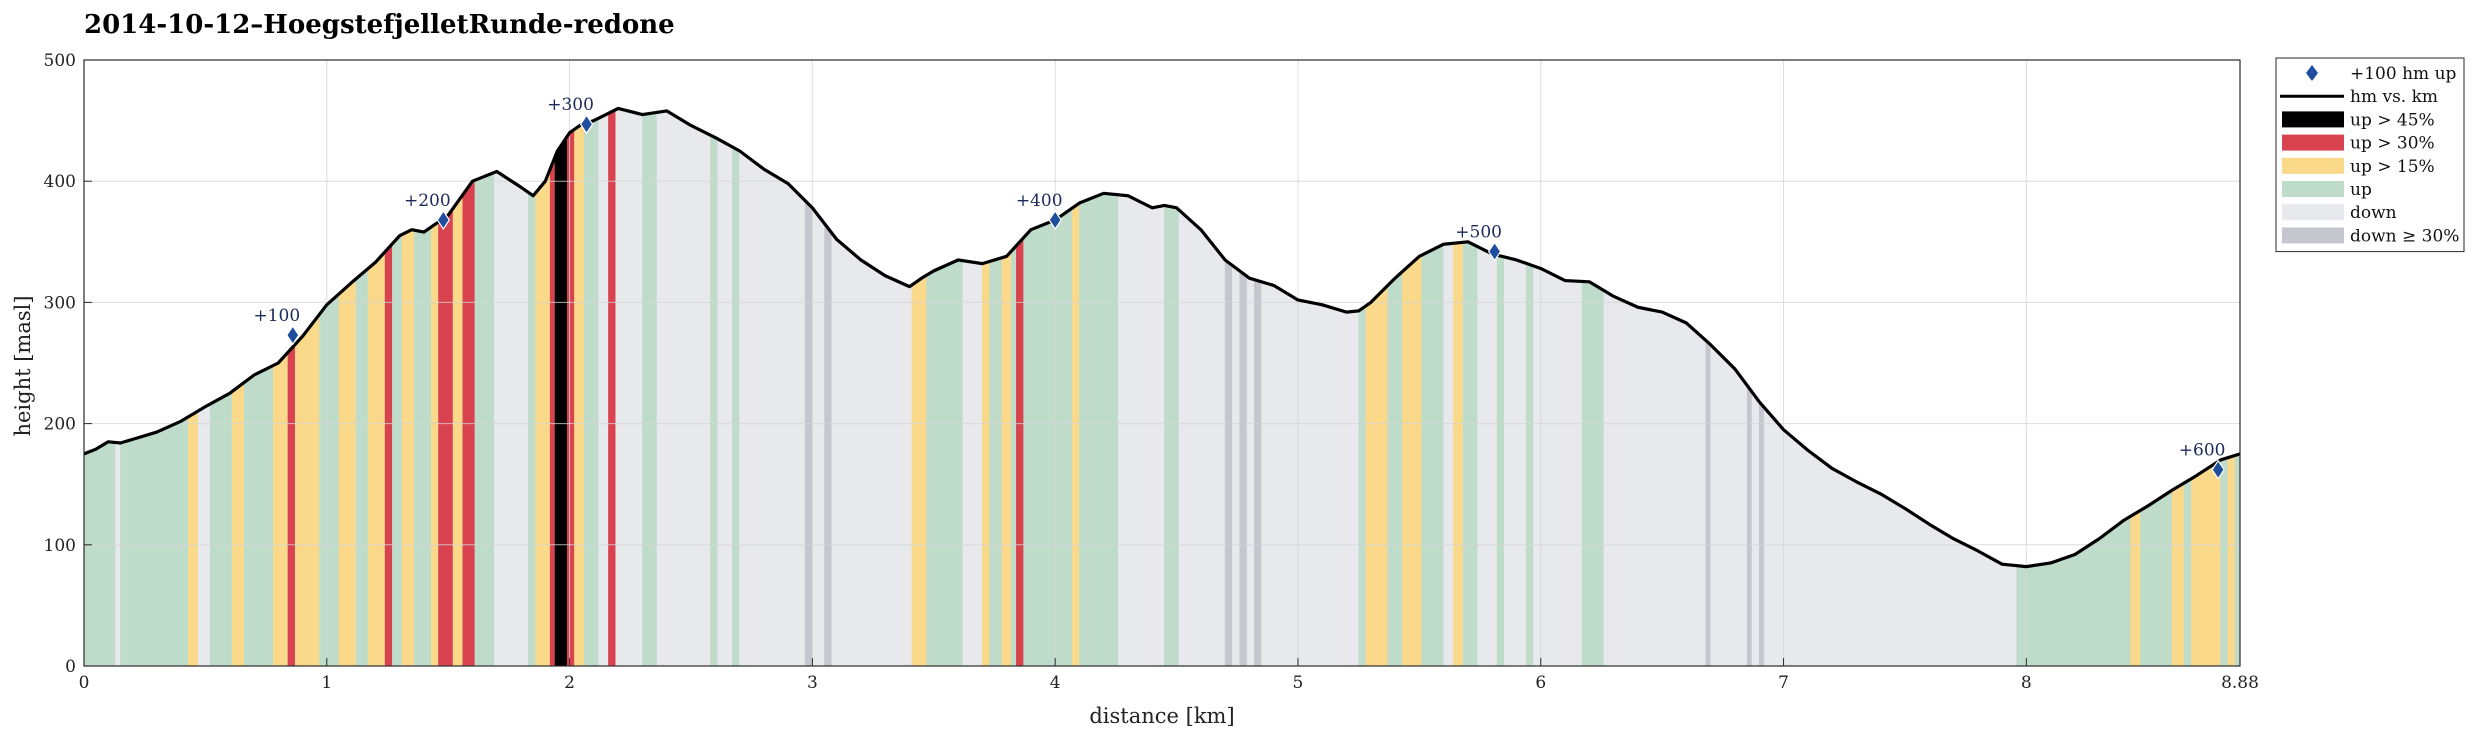 This screenshot has height=739, width=2477. I want to click on x-tick-label: 4, so click(1055, 683).